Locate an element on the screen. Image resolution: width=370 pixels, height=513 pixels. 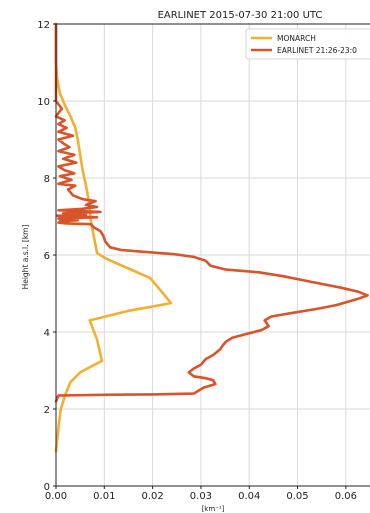
legend-label: EARLINET 21:26-23:0 is located at coordinates (317, 50).